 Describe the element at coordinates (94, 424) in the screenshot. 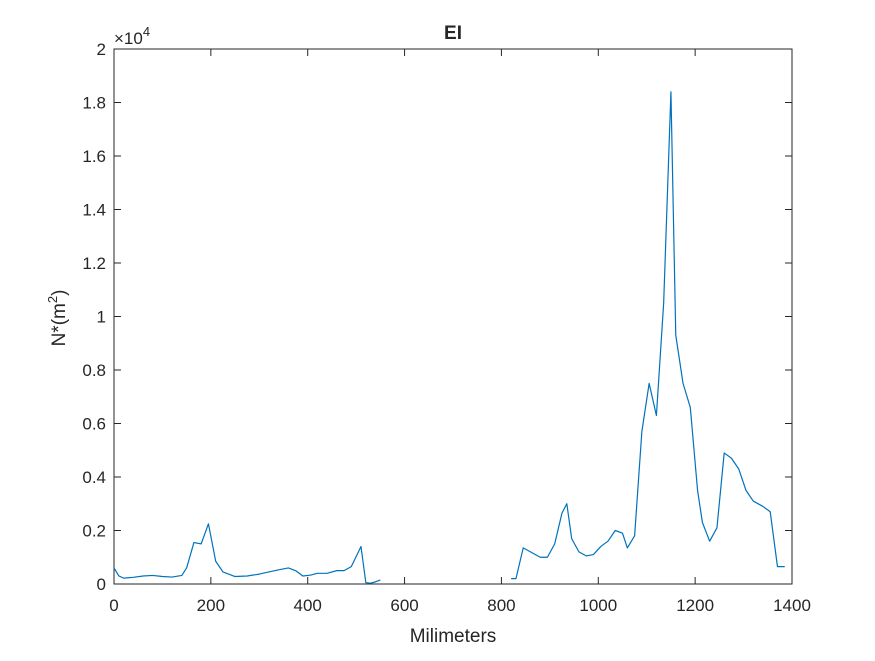

I see `y-tick-label: 0.6` at that location.